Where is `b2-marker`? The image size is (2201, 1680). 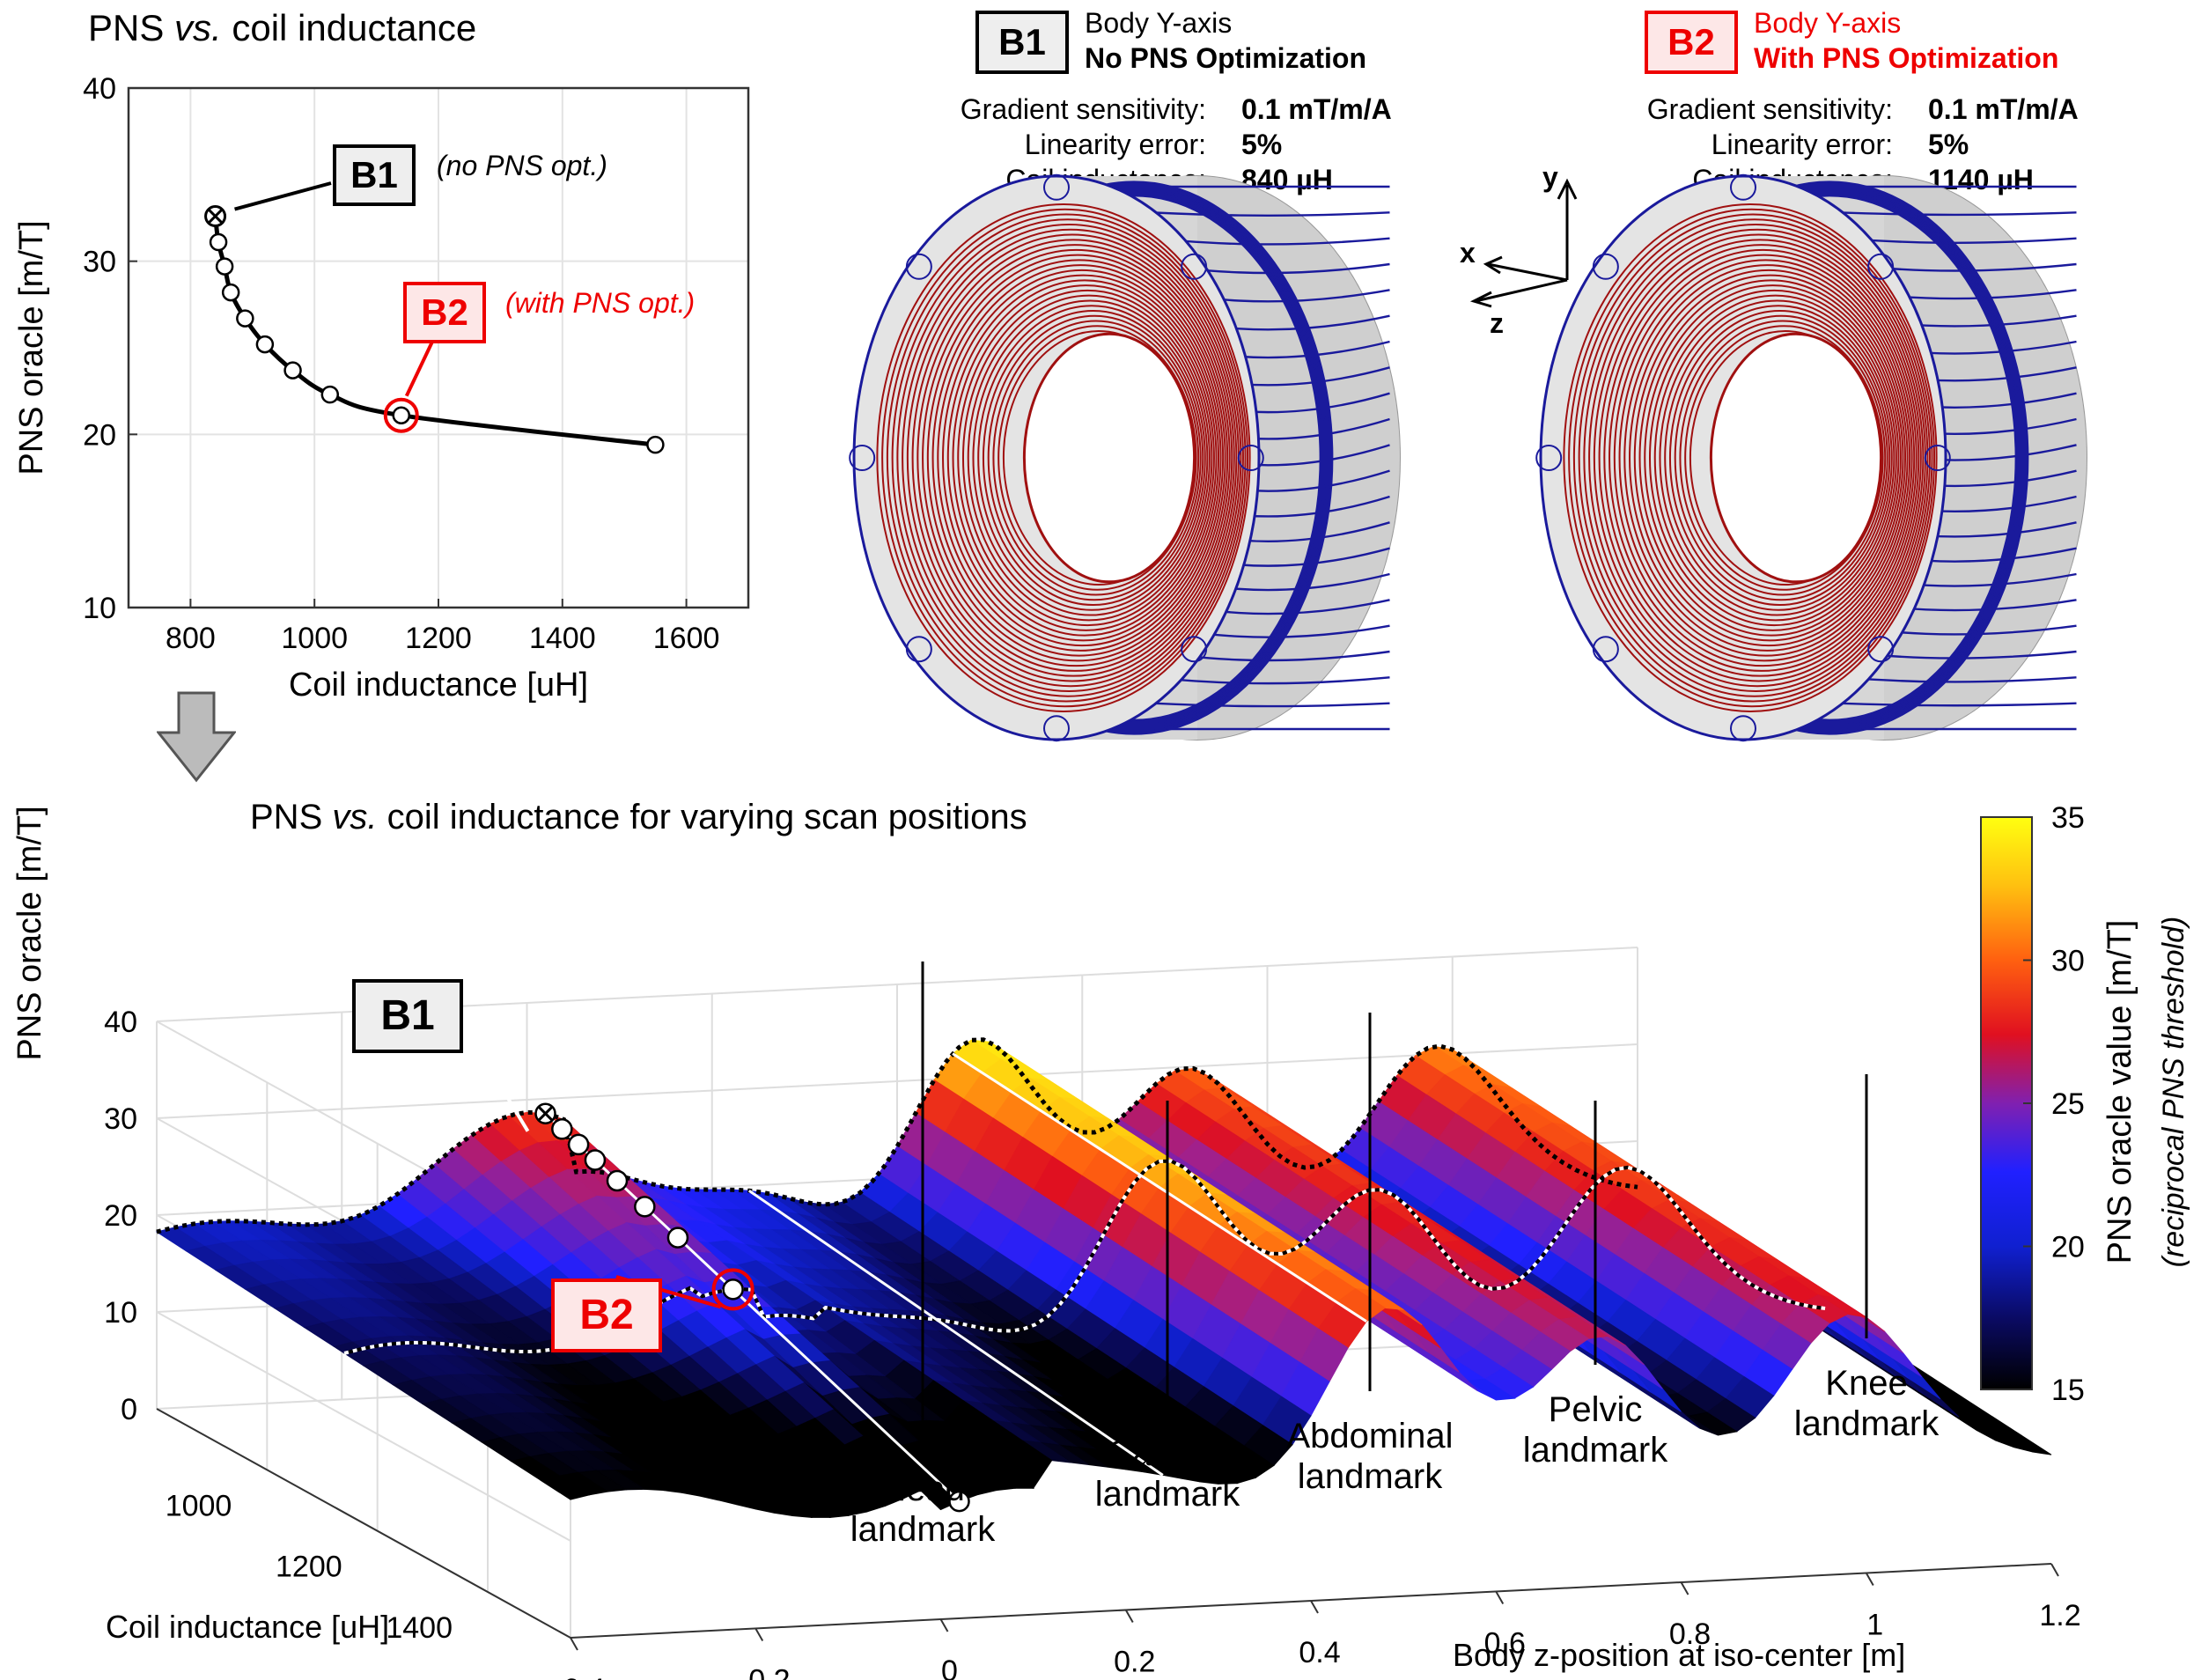 b2-marker is located at coordinates (401, 415).